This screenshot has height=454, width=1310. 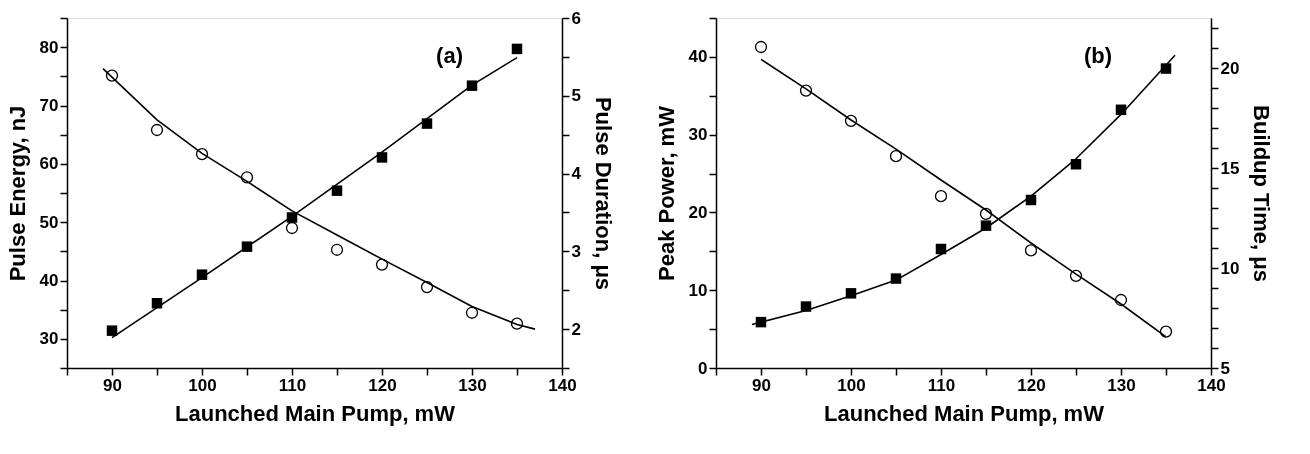 I want to click on y-tick-label: 50, so click(x=49, y=222).